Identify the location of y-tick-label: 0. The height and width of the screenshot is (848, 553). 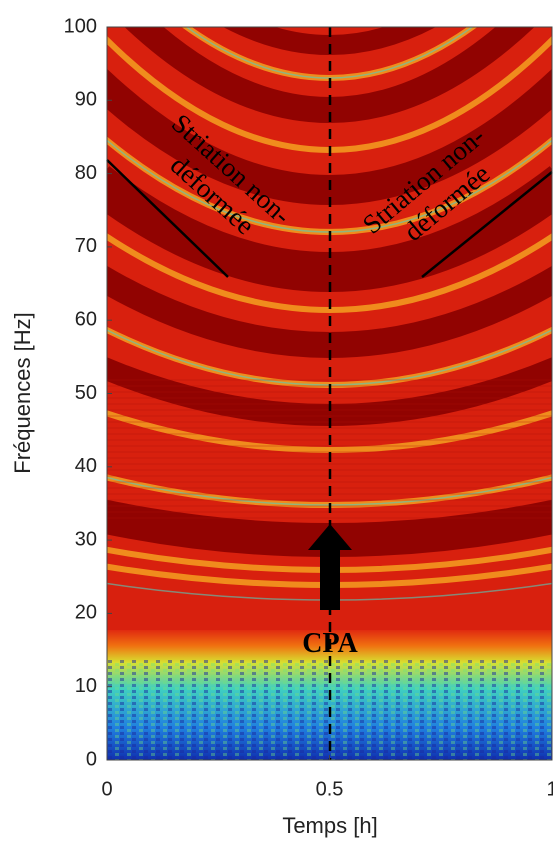
(91, 759).